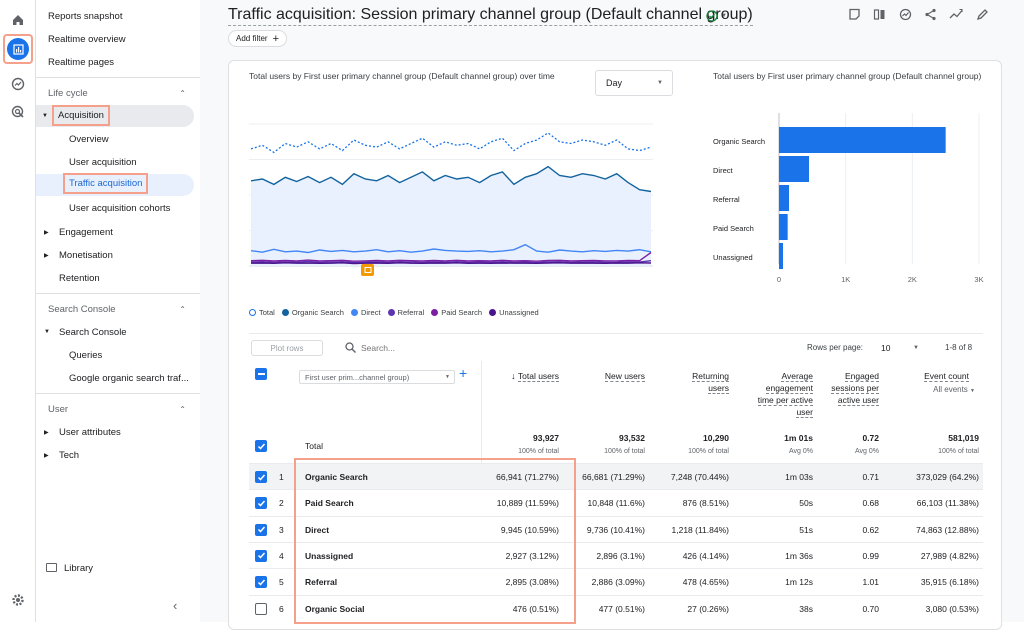 This screenshot has width=1024, height=630. What do you see at coordinates (118, 309) in the screenshot?
I see `nav-section-search-console: Search Console ⌃` at bounding box center [118, 309].